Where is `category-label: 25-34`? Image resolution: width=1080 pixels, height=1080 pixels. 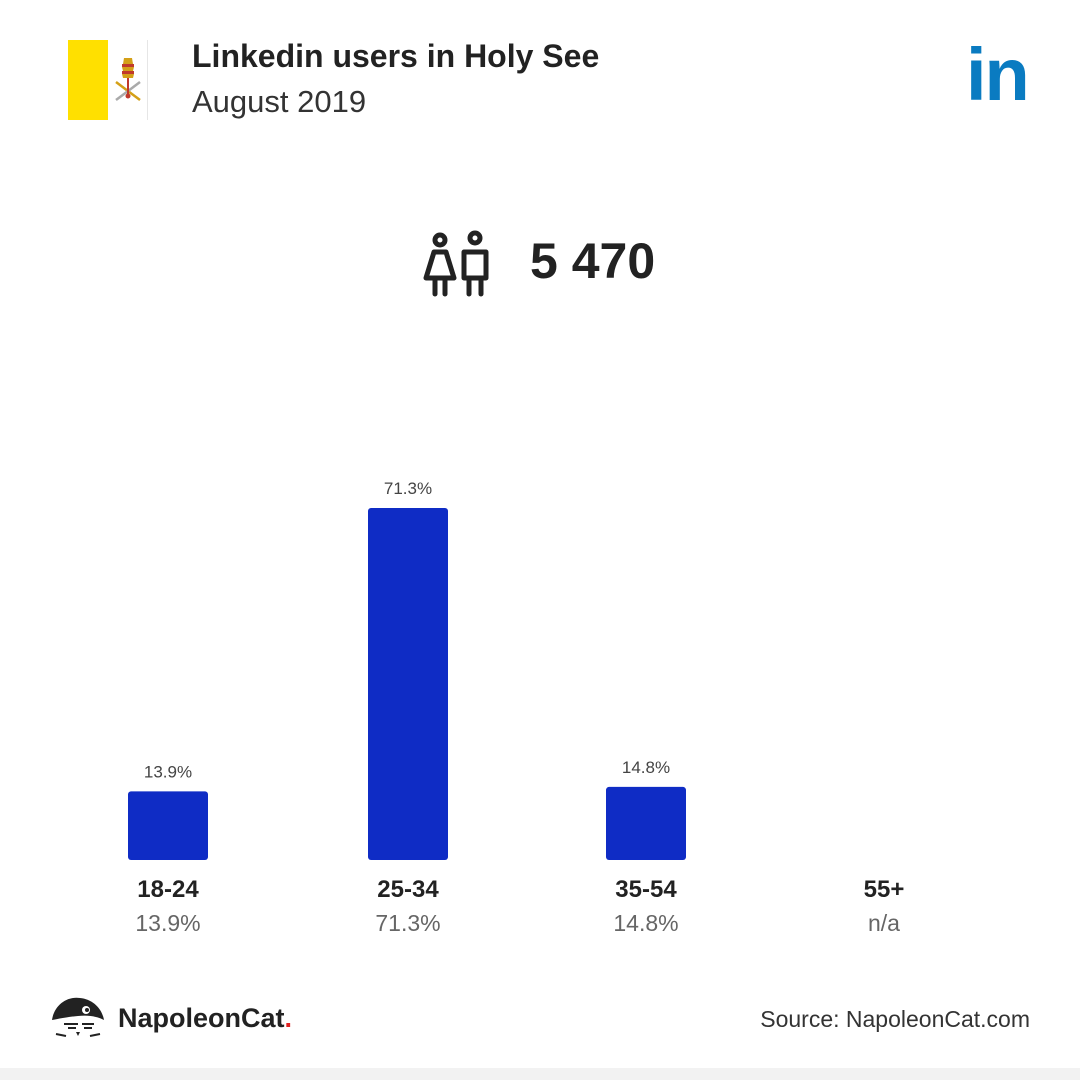 category-label: 25-34 is located at coordinates (408, 889).